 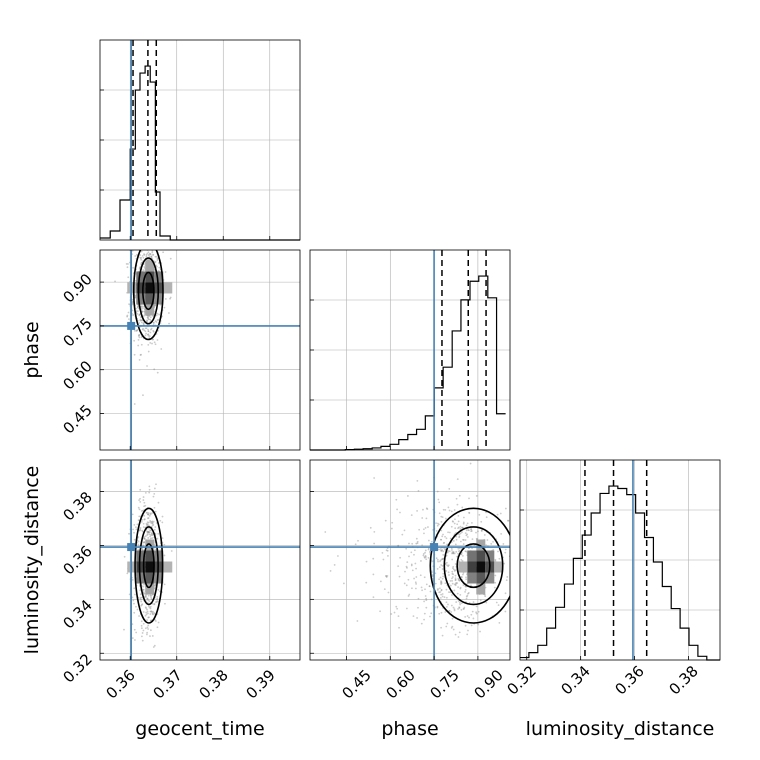 What do you see at coordinates (32, 560) in the screenshot?
I see `y-axis-label-luminosity-distance: luminosity_distance` at bounding box center [32, 560].